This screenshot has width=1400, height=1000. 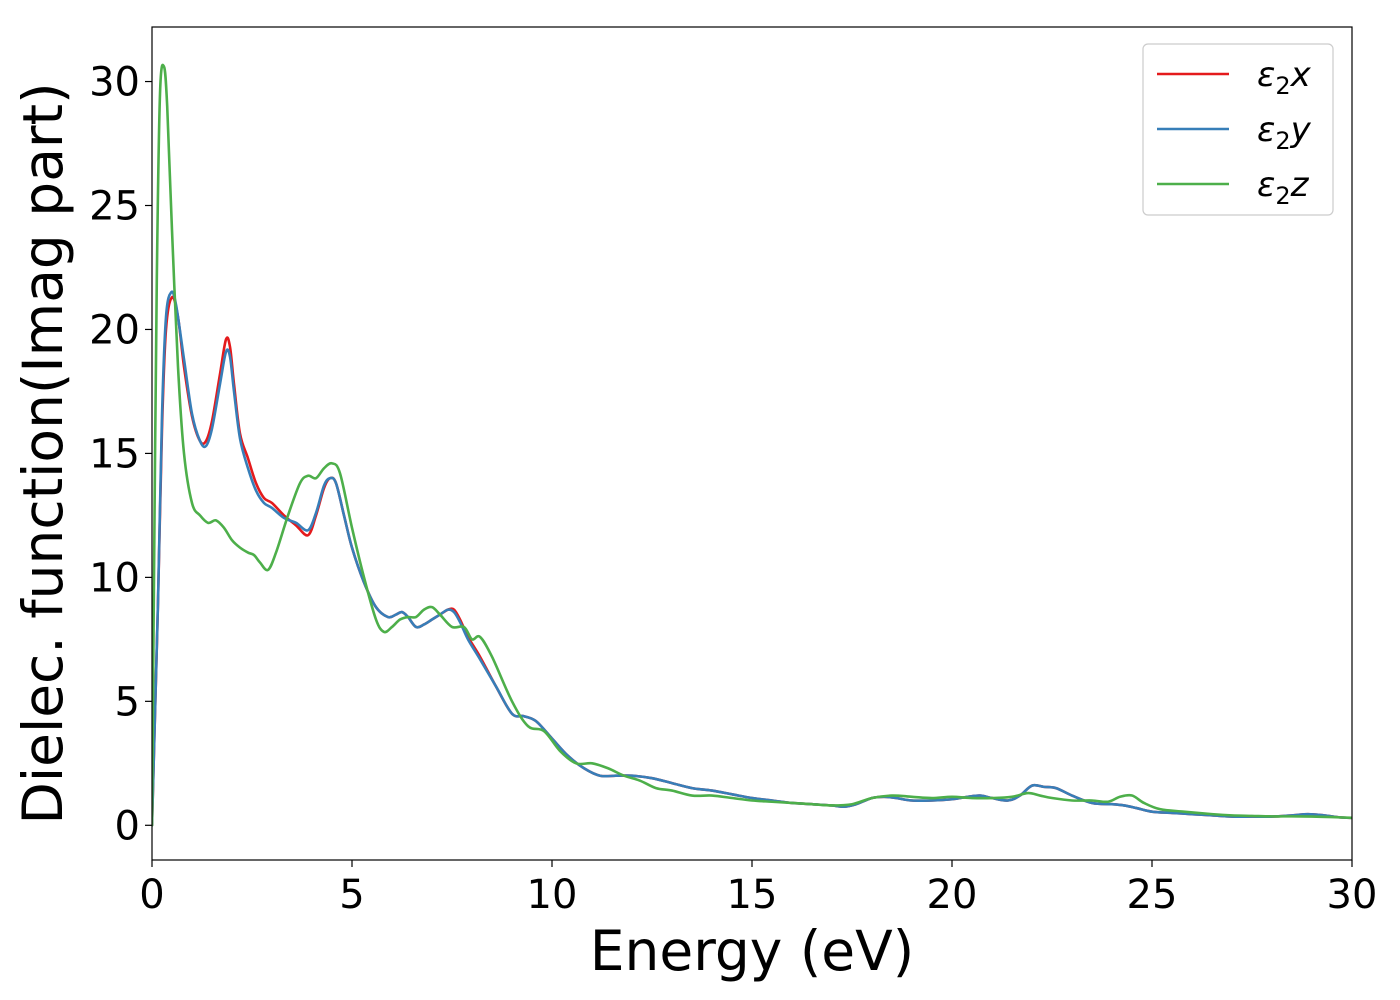 I want to click on y-tick-label: 15, so click(x=114, y=454).